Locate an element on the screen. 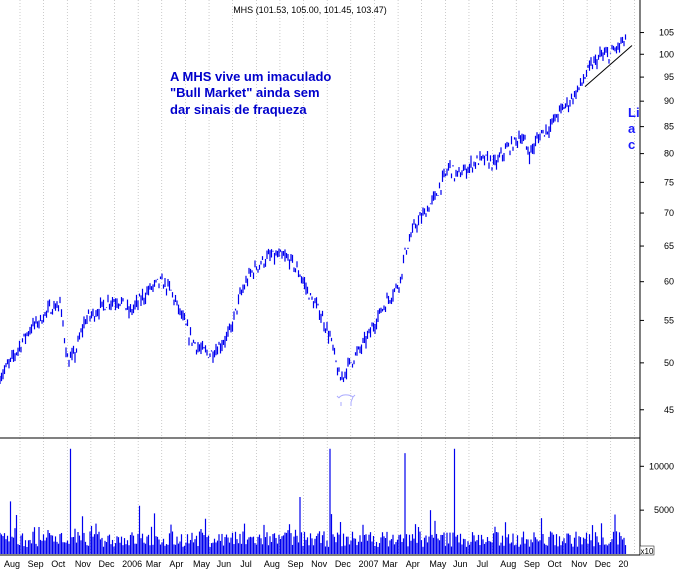 The width and height of the screenshot is (679, 570). y-tick-label: 65 is located at coordinates (669, 246).